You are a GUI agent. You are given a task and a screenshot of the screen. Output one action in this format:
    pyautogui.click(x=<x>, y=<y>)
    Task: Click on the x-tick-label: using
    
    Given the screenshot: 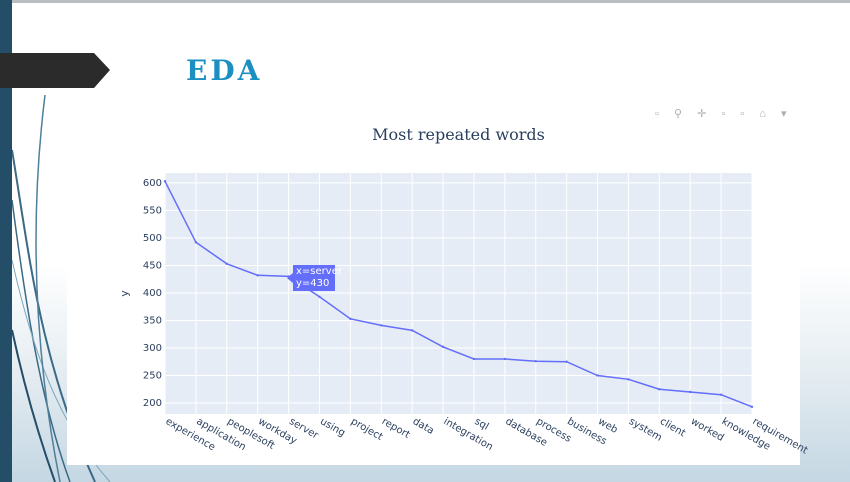 What is the action you would take?
    pyautogui.click(x=332, y=427)
    